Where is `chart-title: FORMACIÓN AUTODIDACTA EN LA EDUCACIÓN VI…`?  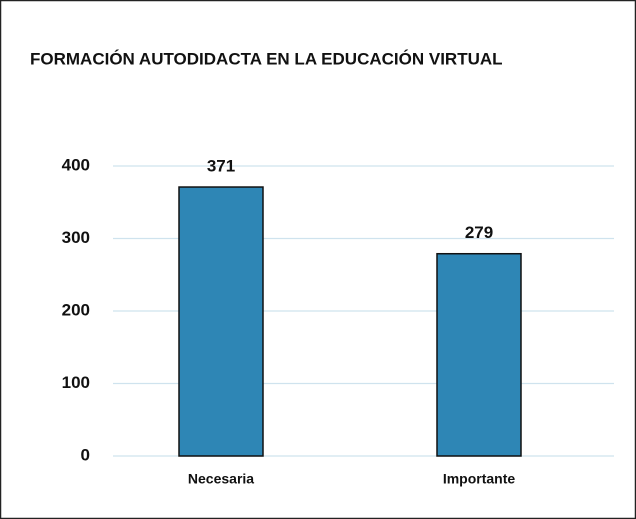 chart-title: FORMACIÓN AUTODIDACTA EN LA EDUCACIÓN VI… is located at coordinates (266, 58).